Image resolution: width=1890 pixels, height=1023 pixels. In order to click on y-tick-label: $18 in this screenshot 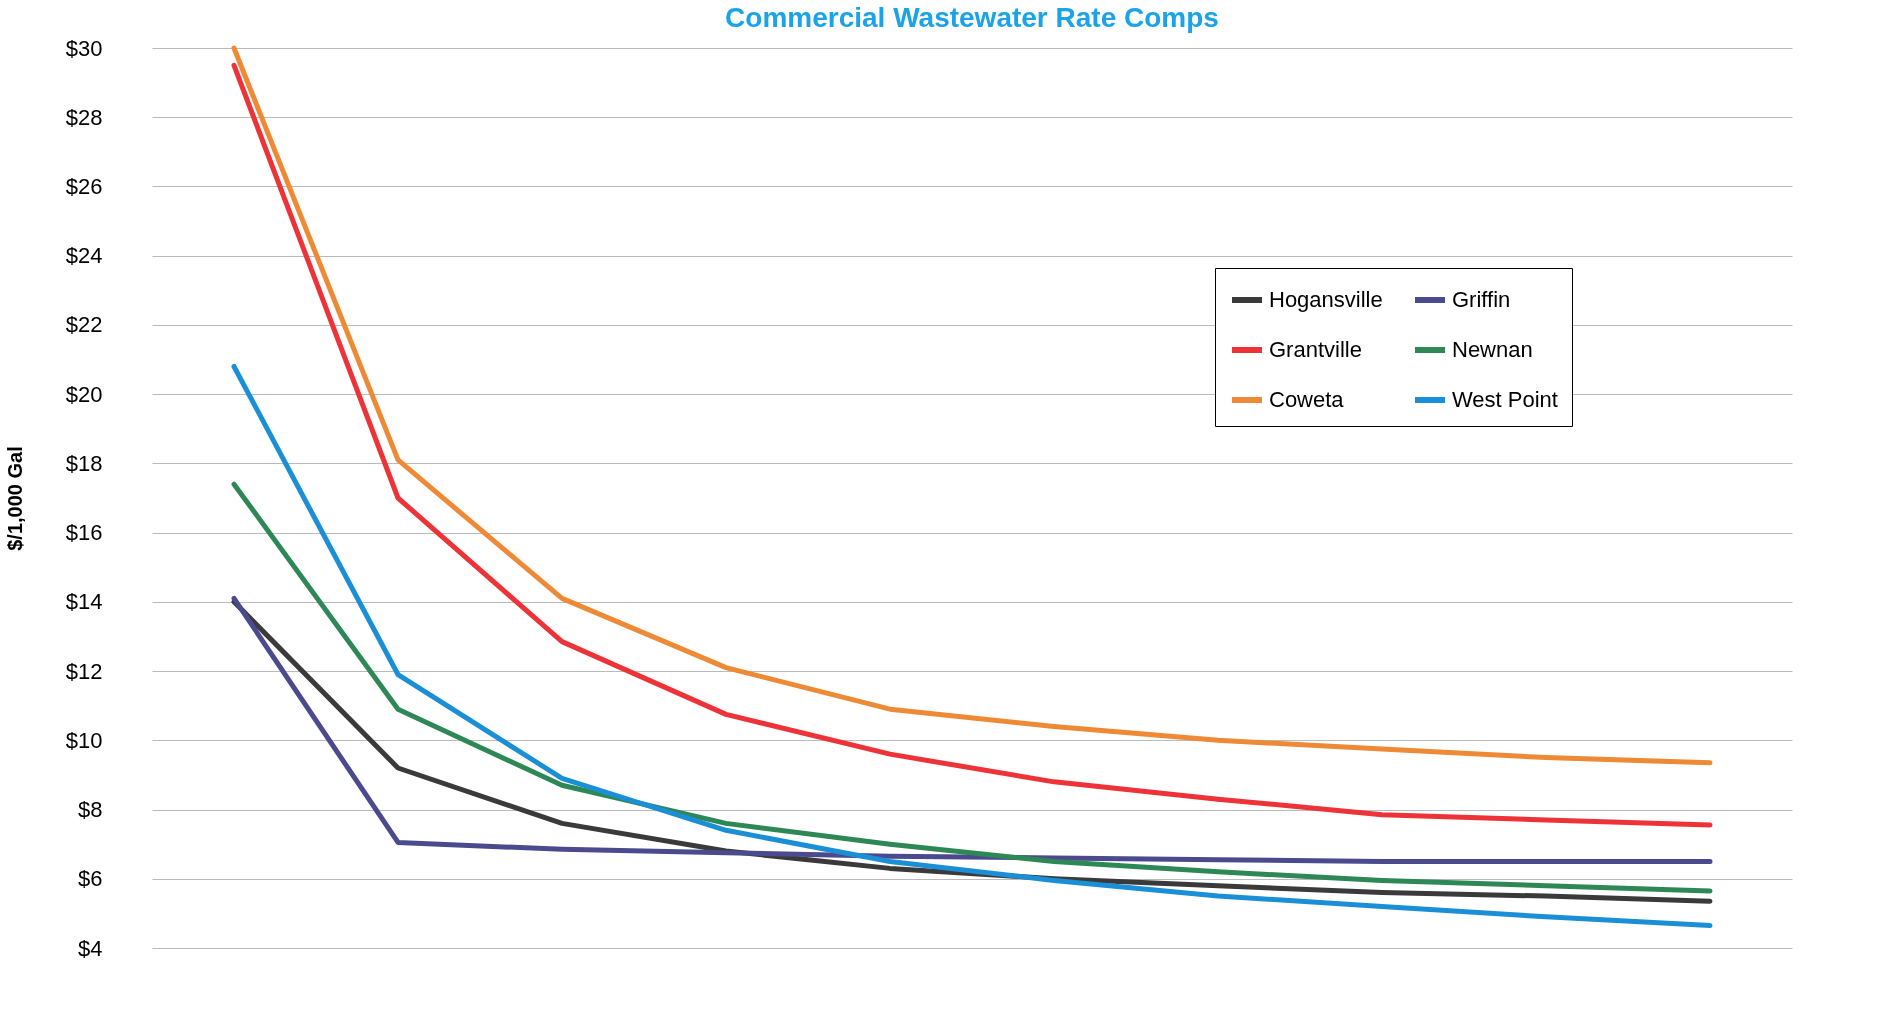, I will do `click(84, 463)`.